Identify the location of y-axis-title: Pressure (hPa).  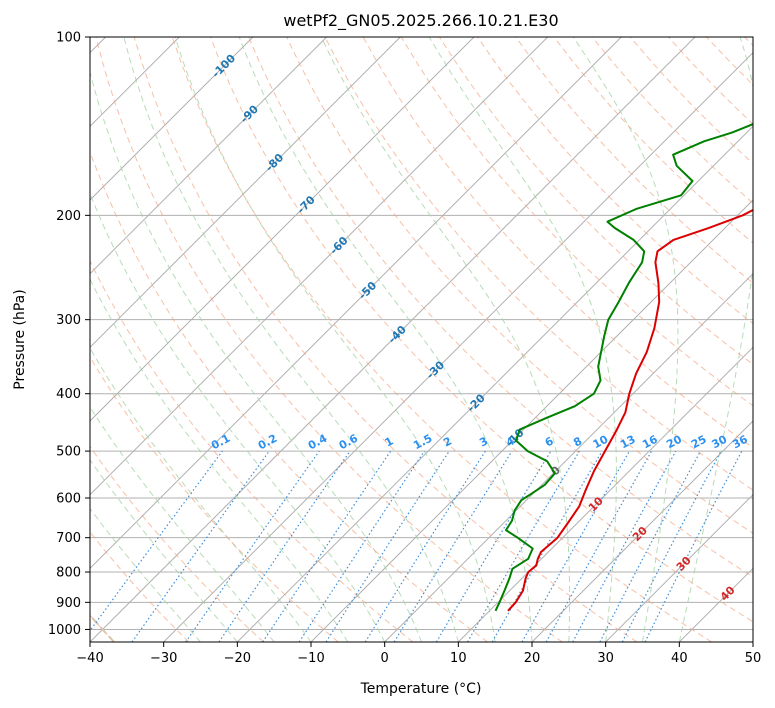
(20, 339).